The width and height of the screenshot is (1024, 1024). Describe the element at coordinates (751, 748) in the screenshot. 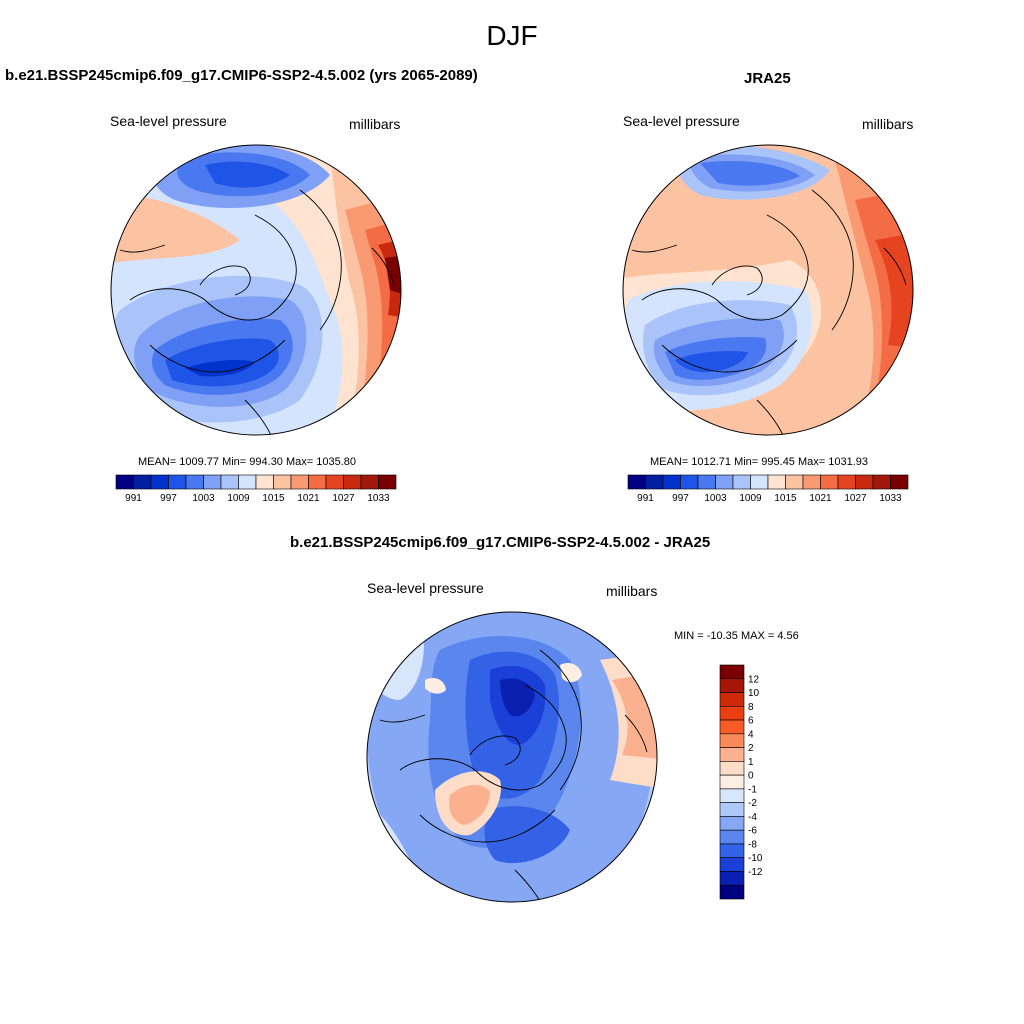

I see `diff-colorbar-tick: 2` at that location.